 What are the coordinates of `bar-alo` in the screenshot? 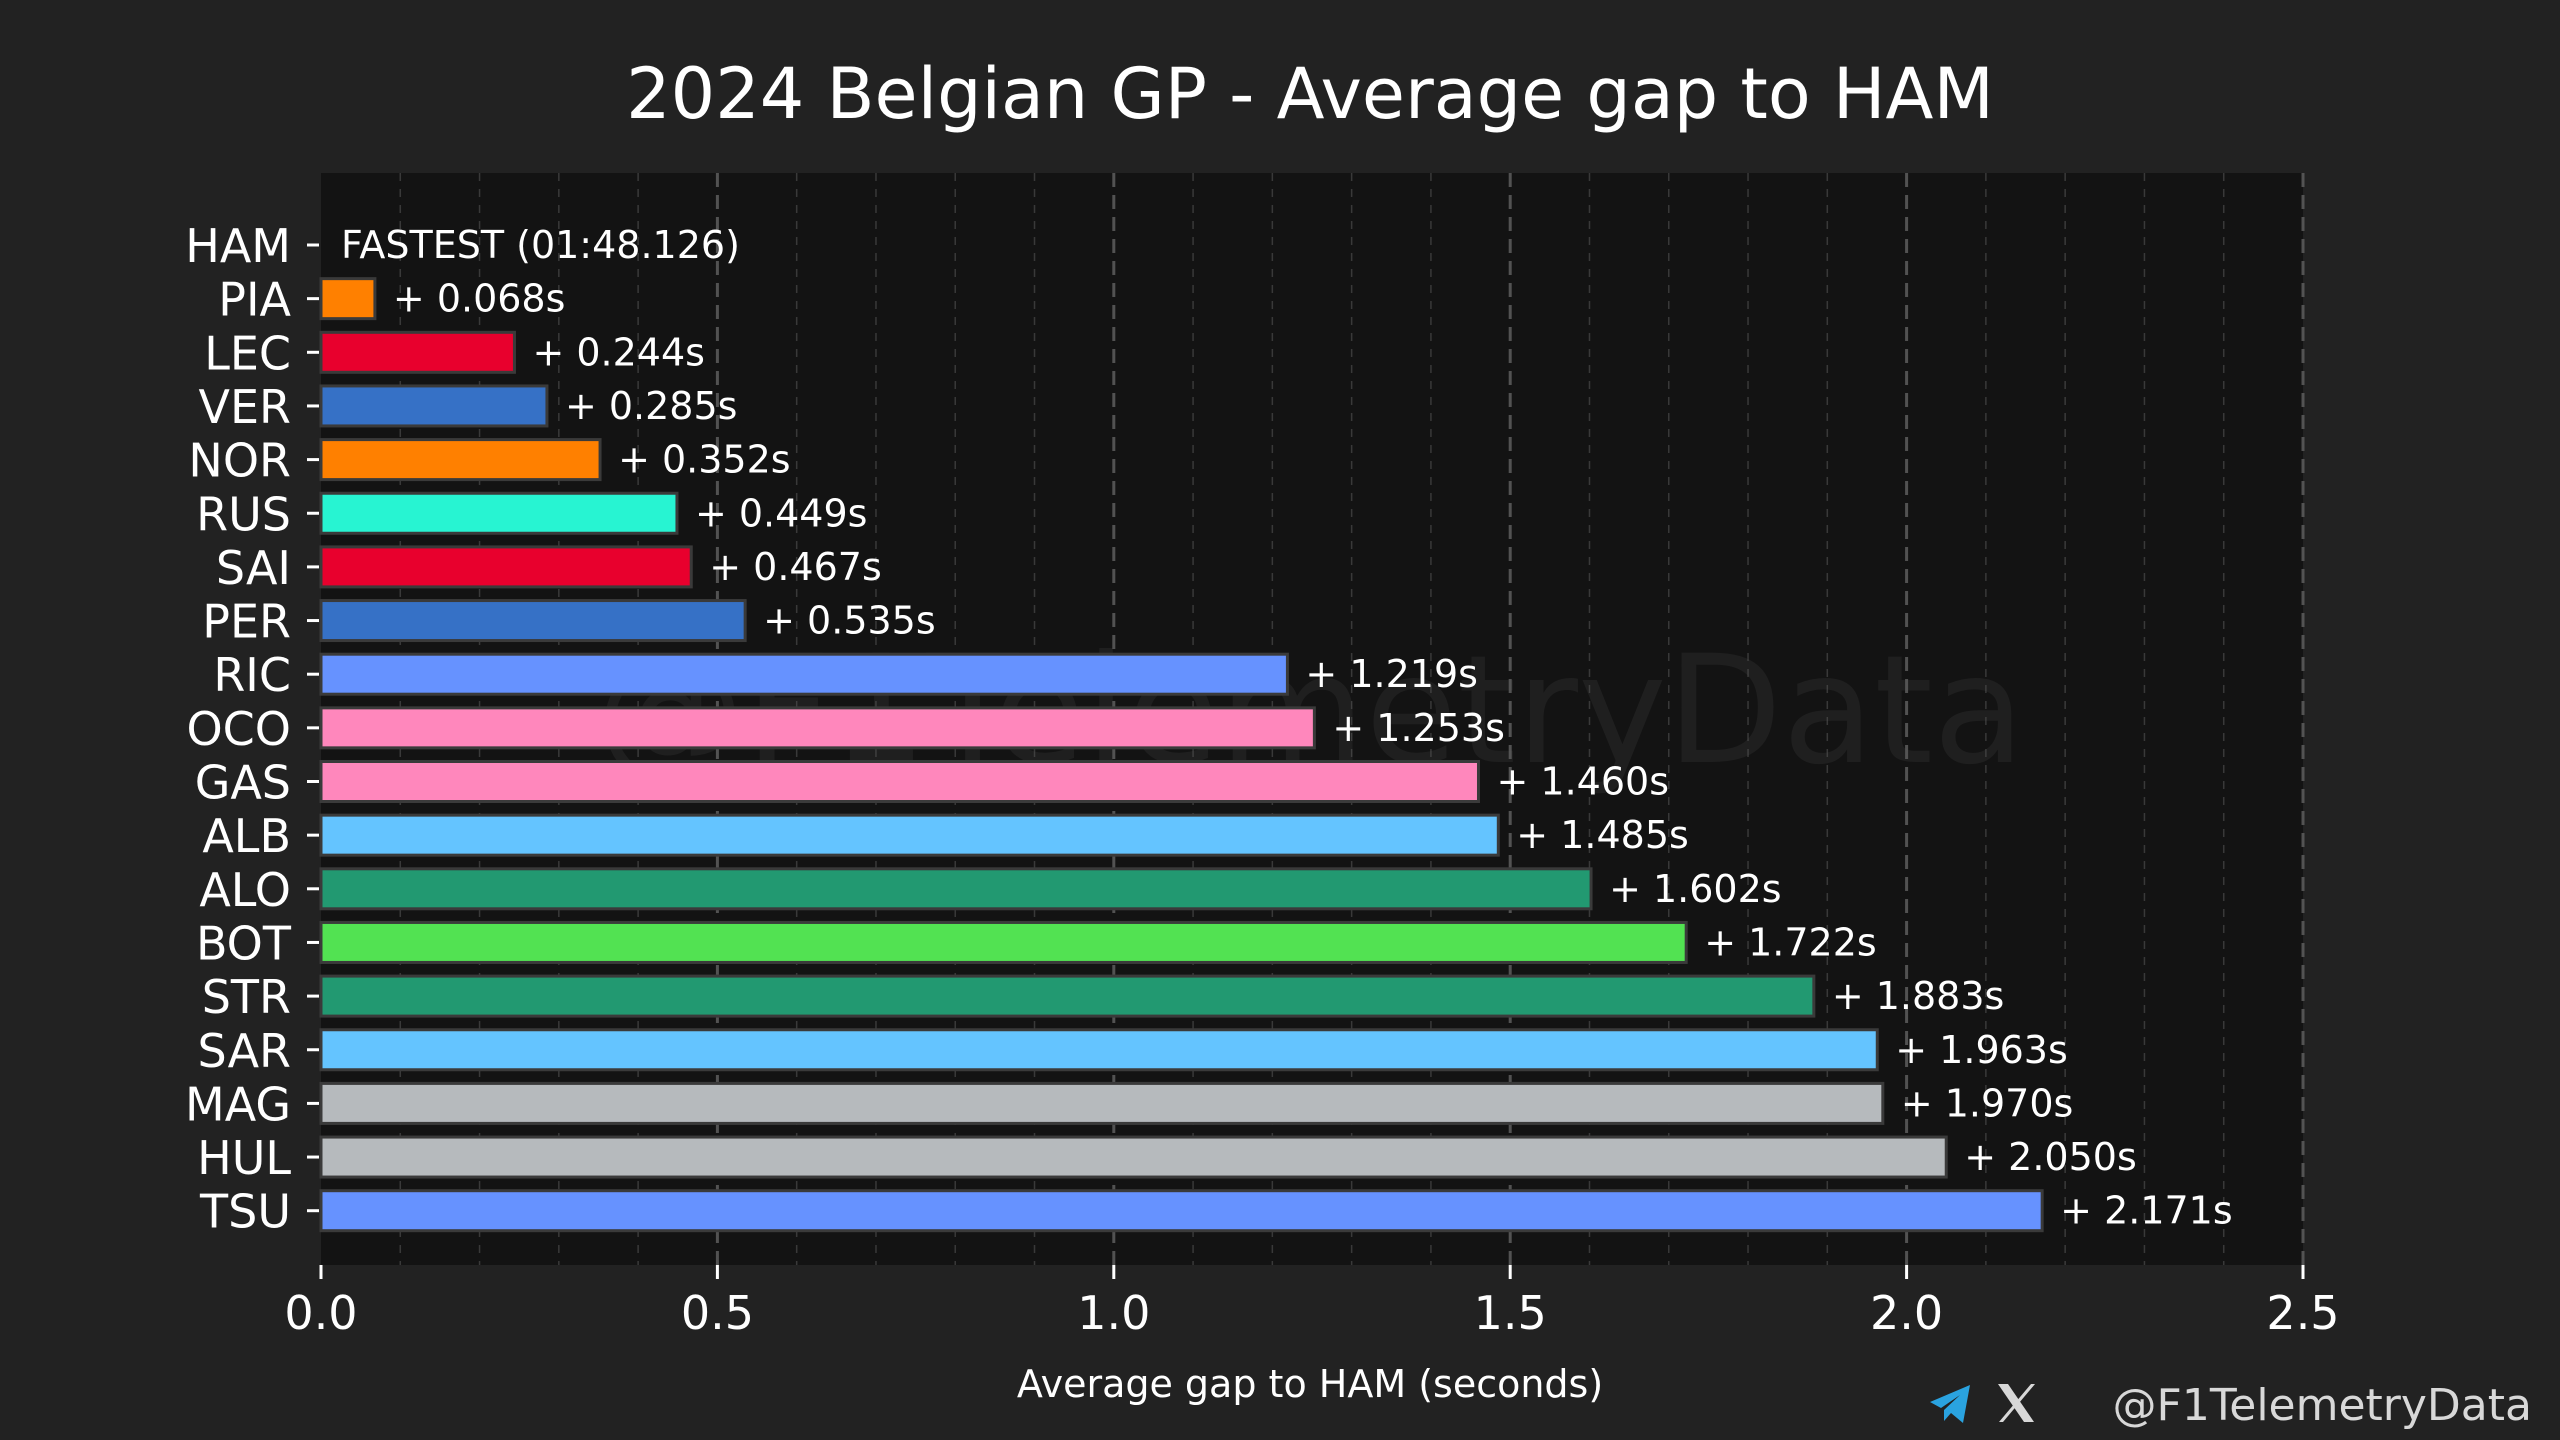 It's located at (956, 889).